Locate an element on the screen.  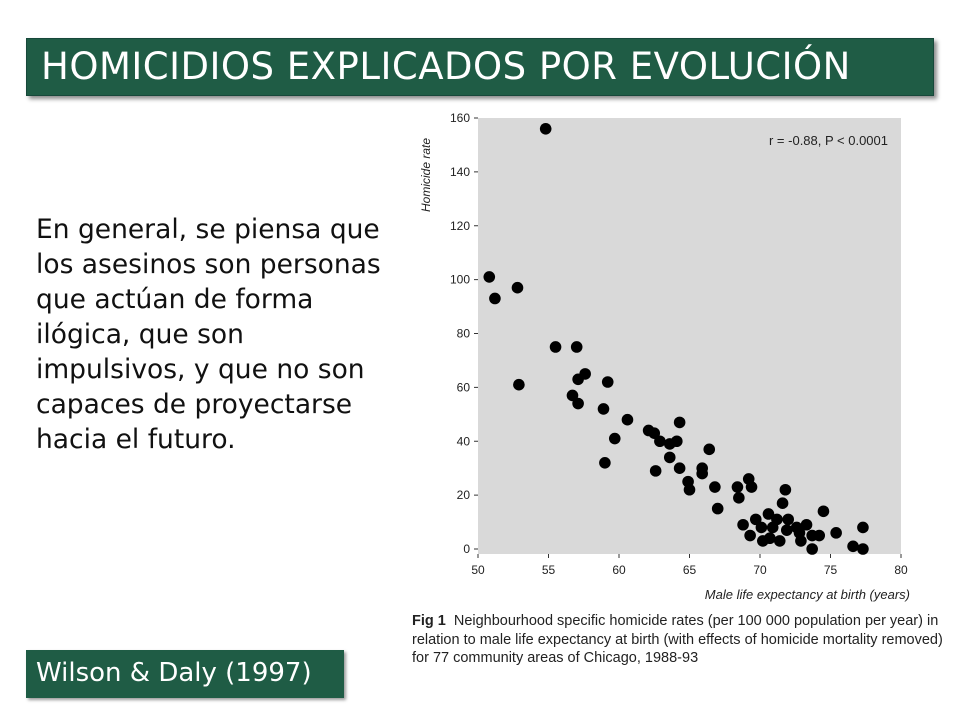
correlation-annotation: r = -0.88, P < 0.0001 is located at coordinates (828, 140).